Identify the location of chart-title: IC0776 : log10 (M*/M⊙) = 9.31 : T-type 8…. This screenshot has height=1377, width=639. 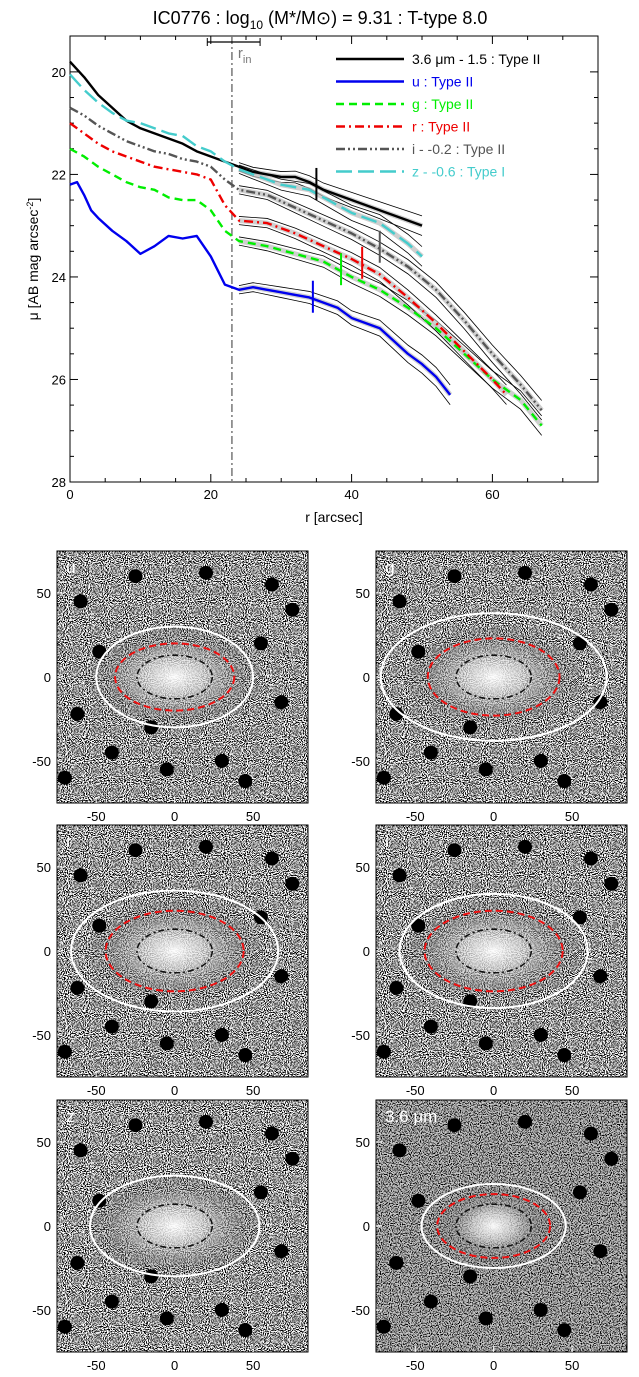
(320, 20).